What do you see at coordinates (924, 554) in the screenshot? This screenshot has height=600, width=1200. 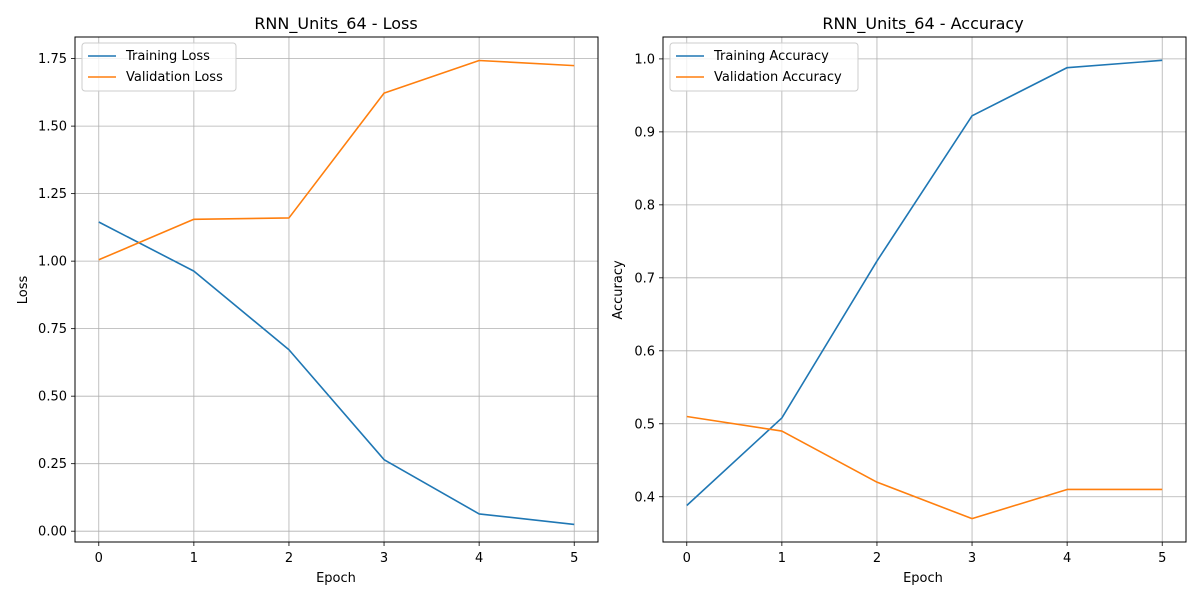 I see `accuracy-x-ticks: 0 1 2 3 4 5` at bounding box center [924, 554].